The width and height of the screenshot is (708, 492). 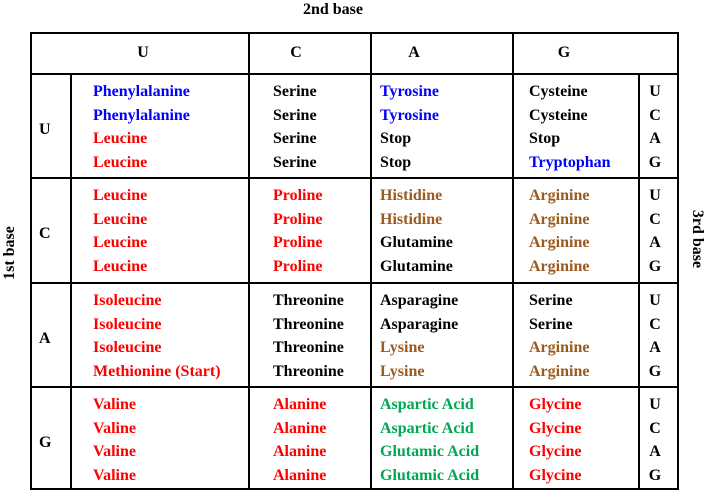 What do you see at coordinates (45, 129) in the screenshot?
I see `first-base-header: U` at bounding box center [45, 129].